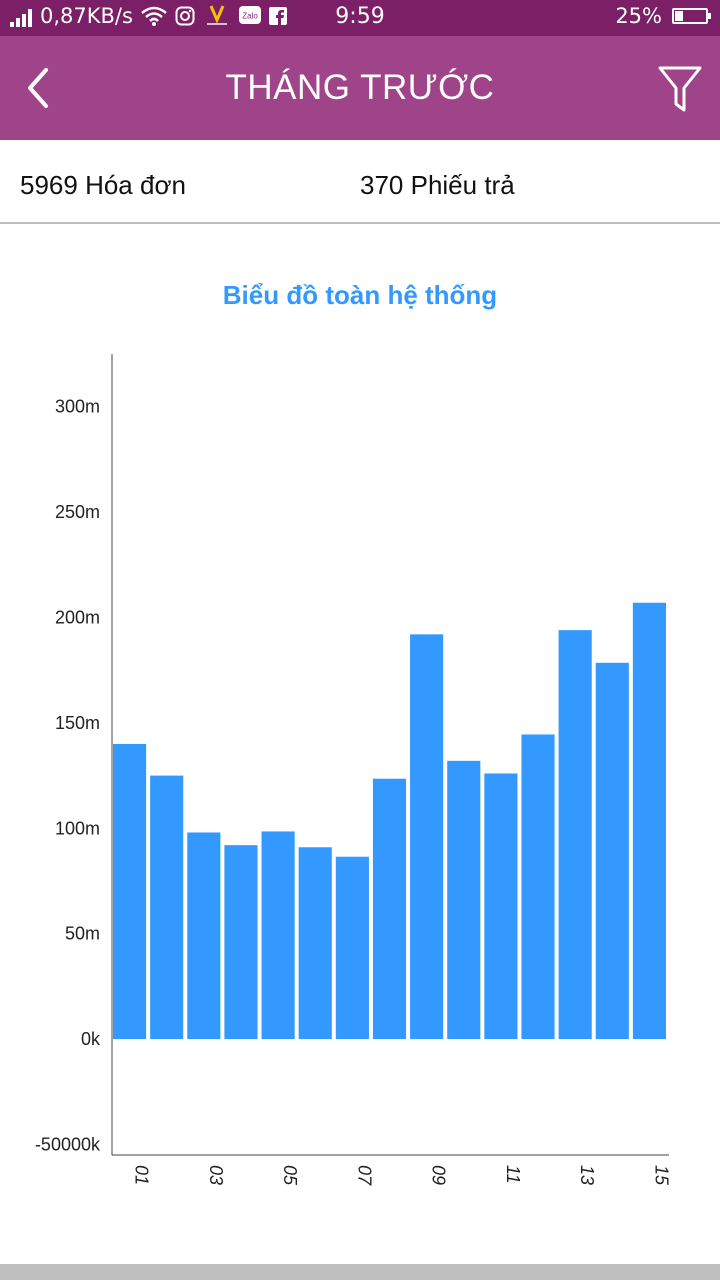  I want to click on x-tick-label: 07, so click(364, 1175).